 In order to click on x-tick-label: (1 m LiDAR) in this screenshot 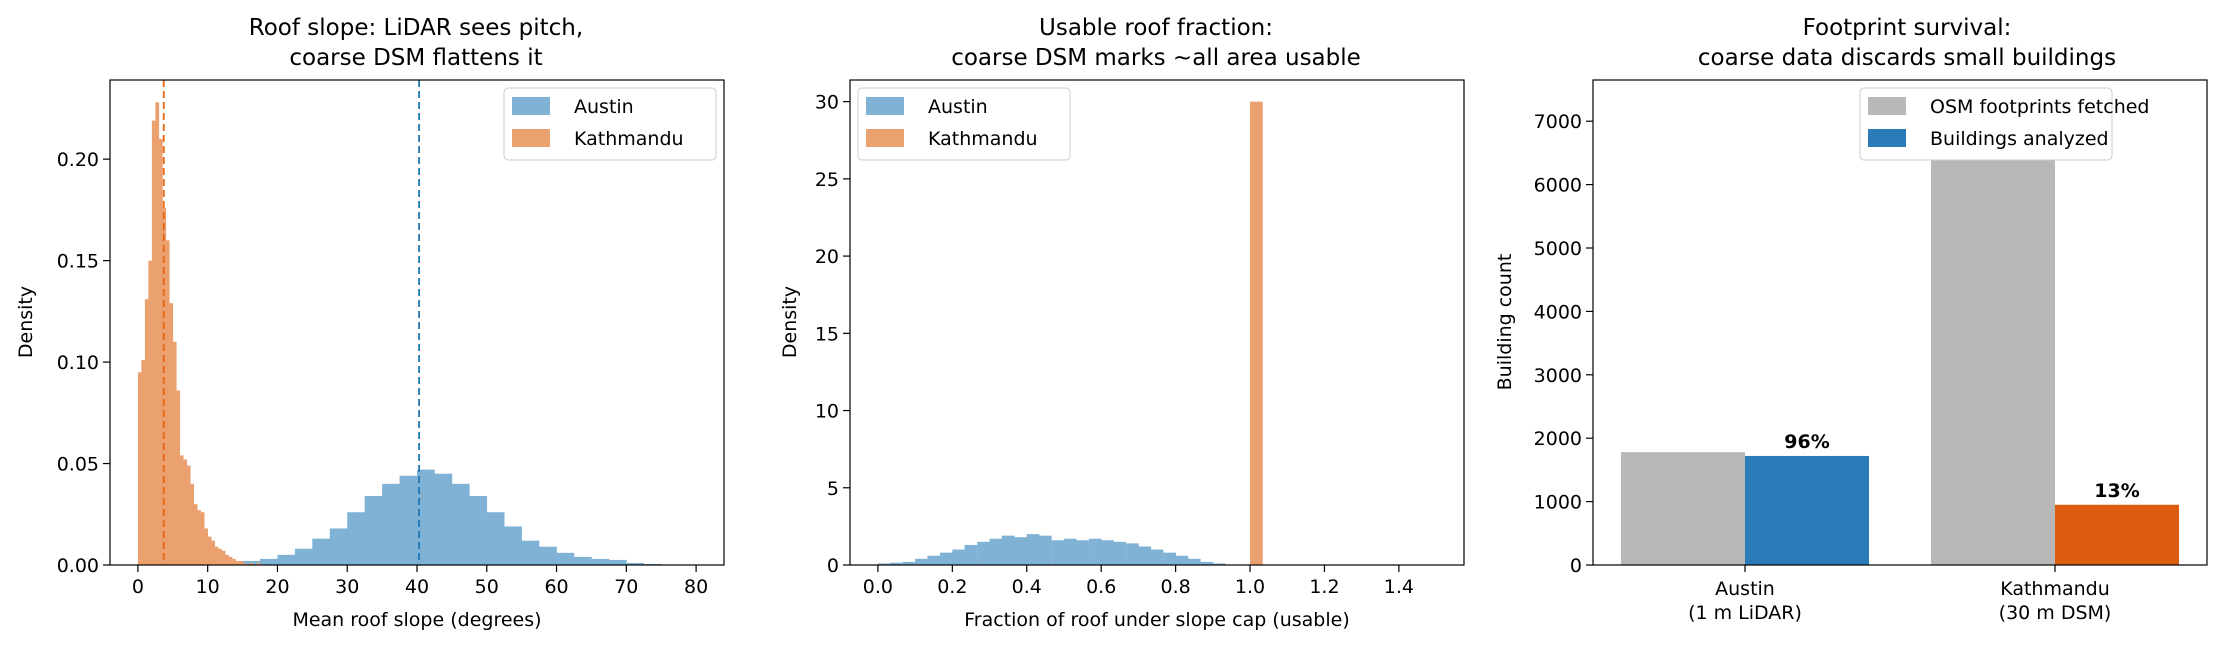, I will do `click(1745, 613)`.